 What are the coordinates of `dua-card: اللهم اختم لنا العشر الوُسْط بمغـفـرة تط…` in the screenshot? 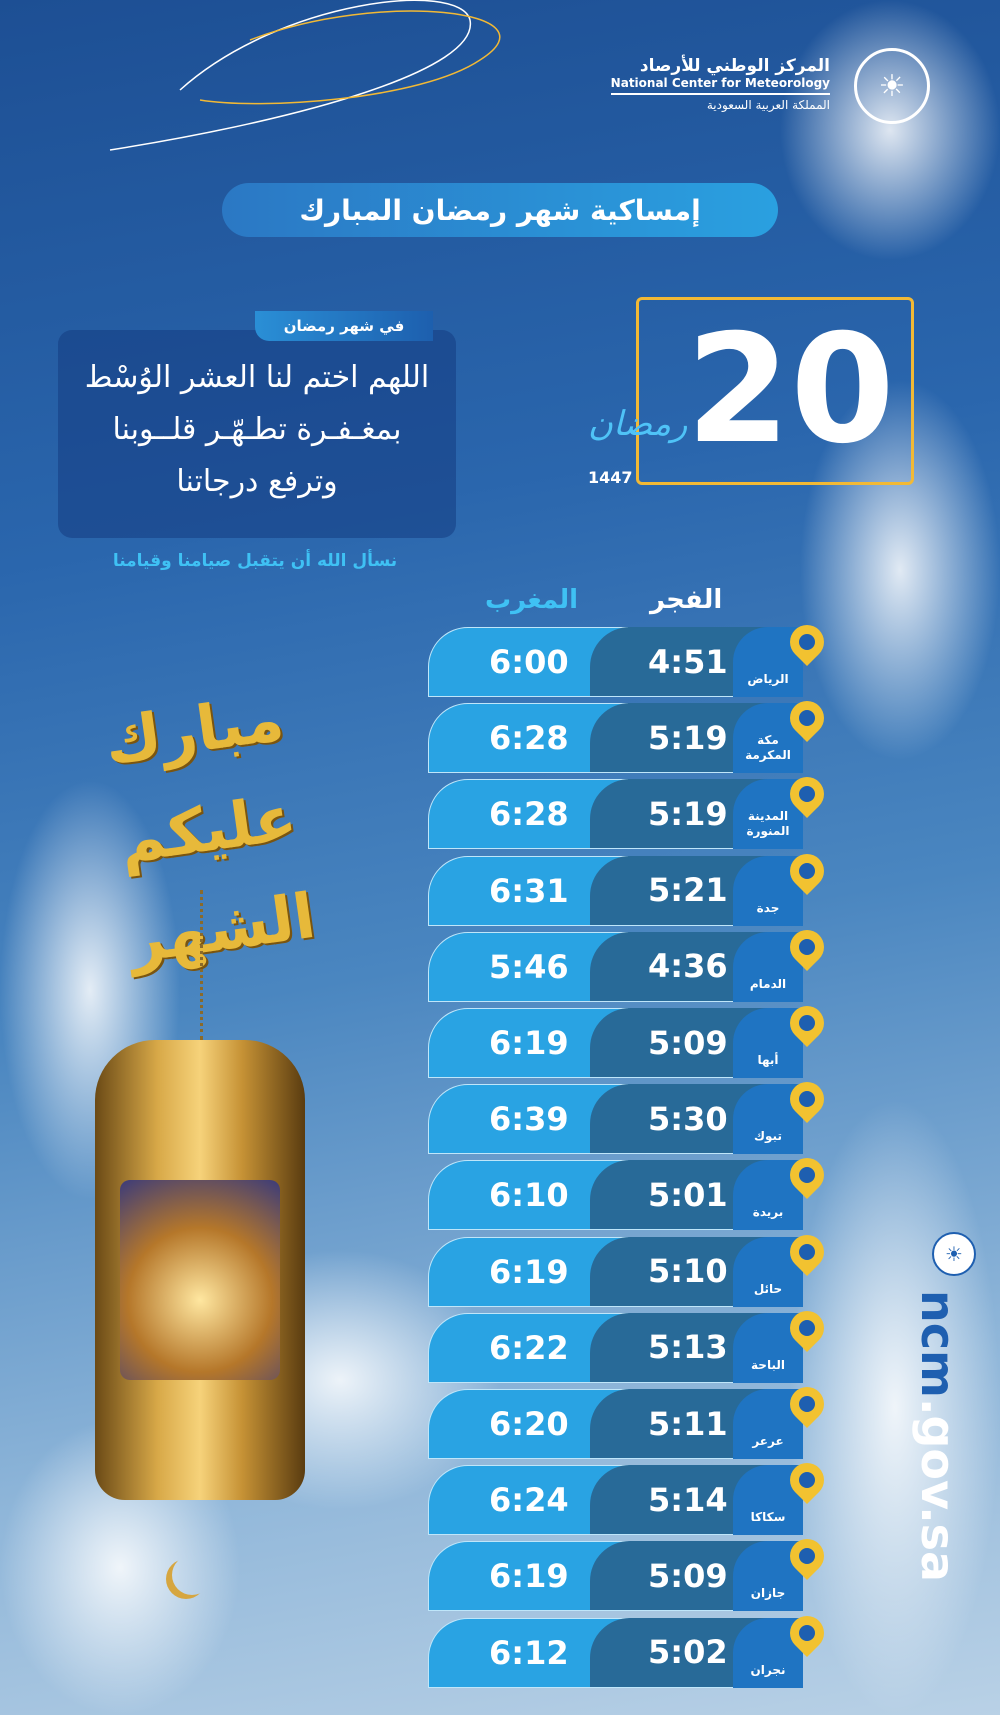 It's located at (257, 434).